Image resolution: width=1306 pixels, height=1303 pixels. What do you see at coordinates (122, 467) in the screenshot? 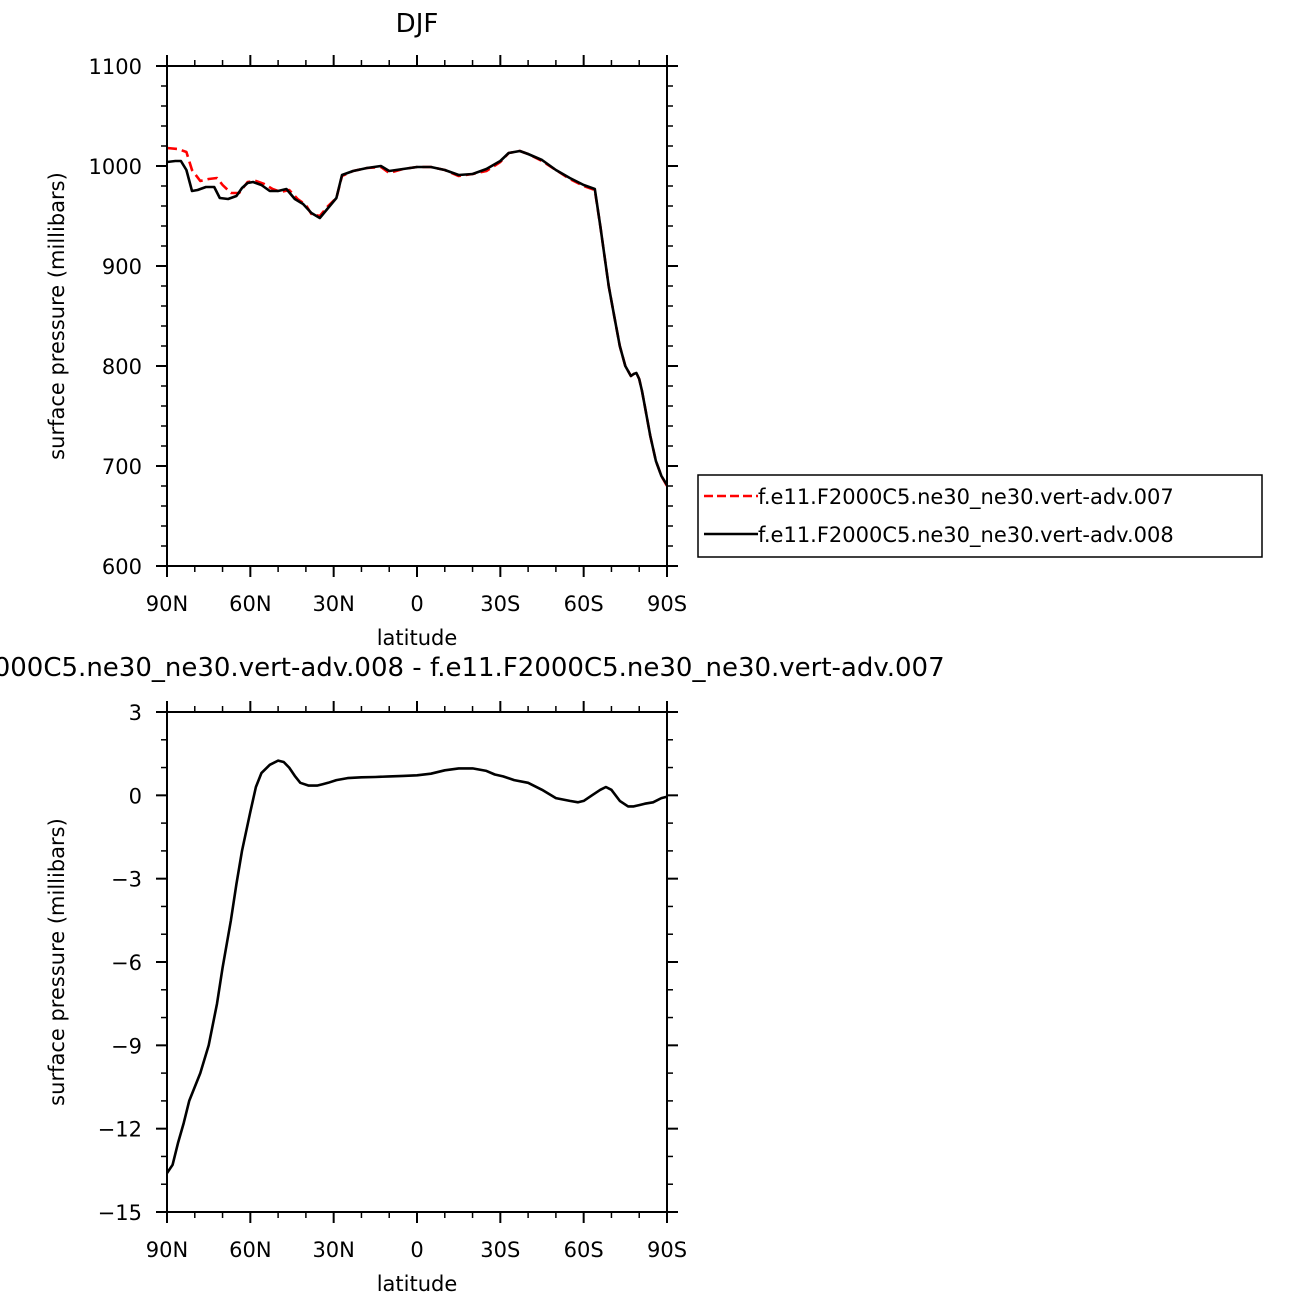
I see `y-tick-label: 700` at bounding box center [122, 467].